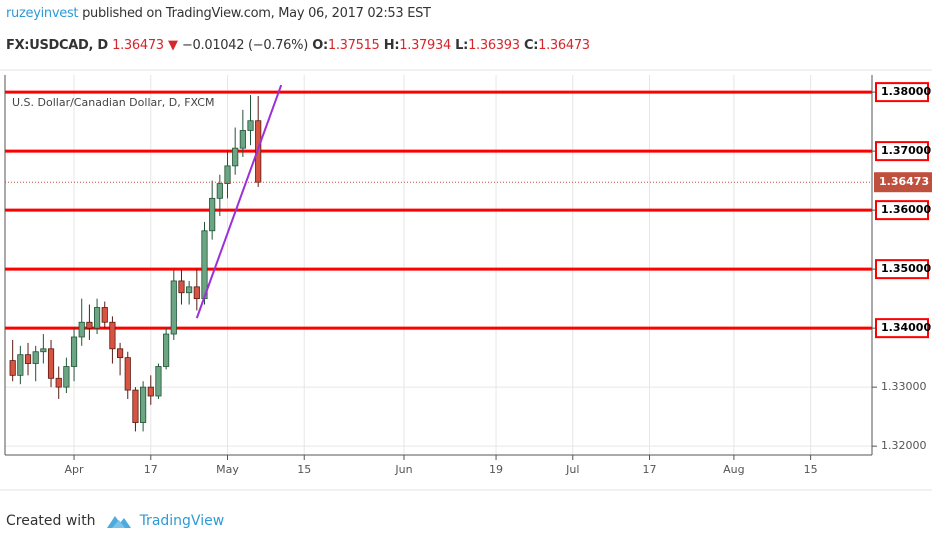  What do you see at coordinates (57, 45) in the screenshot?
I see `symbol: FX:USDCAD, D` at bounding box center [57, 45].